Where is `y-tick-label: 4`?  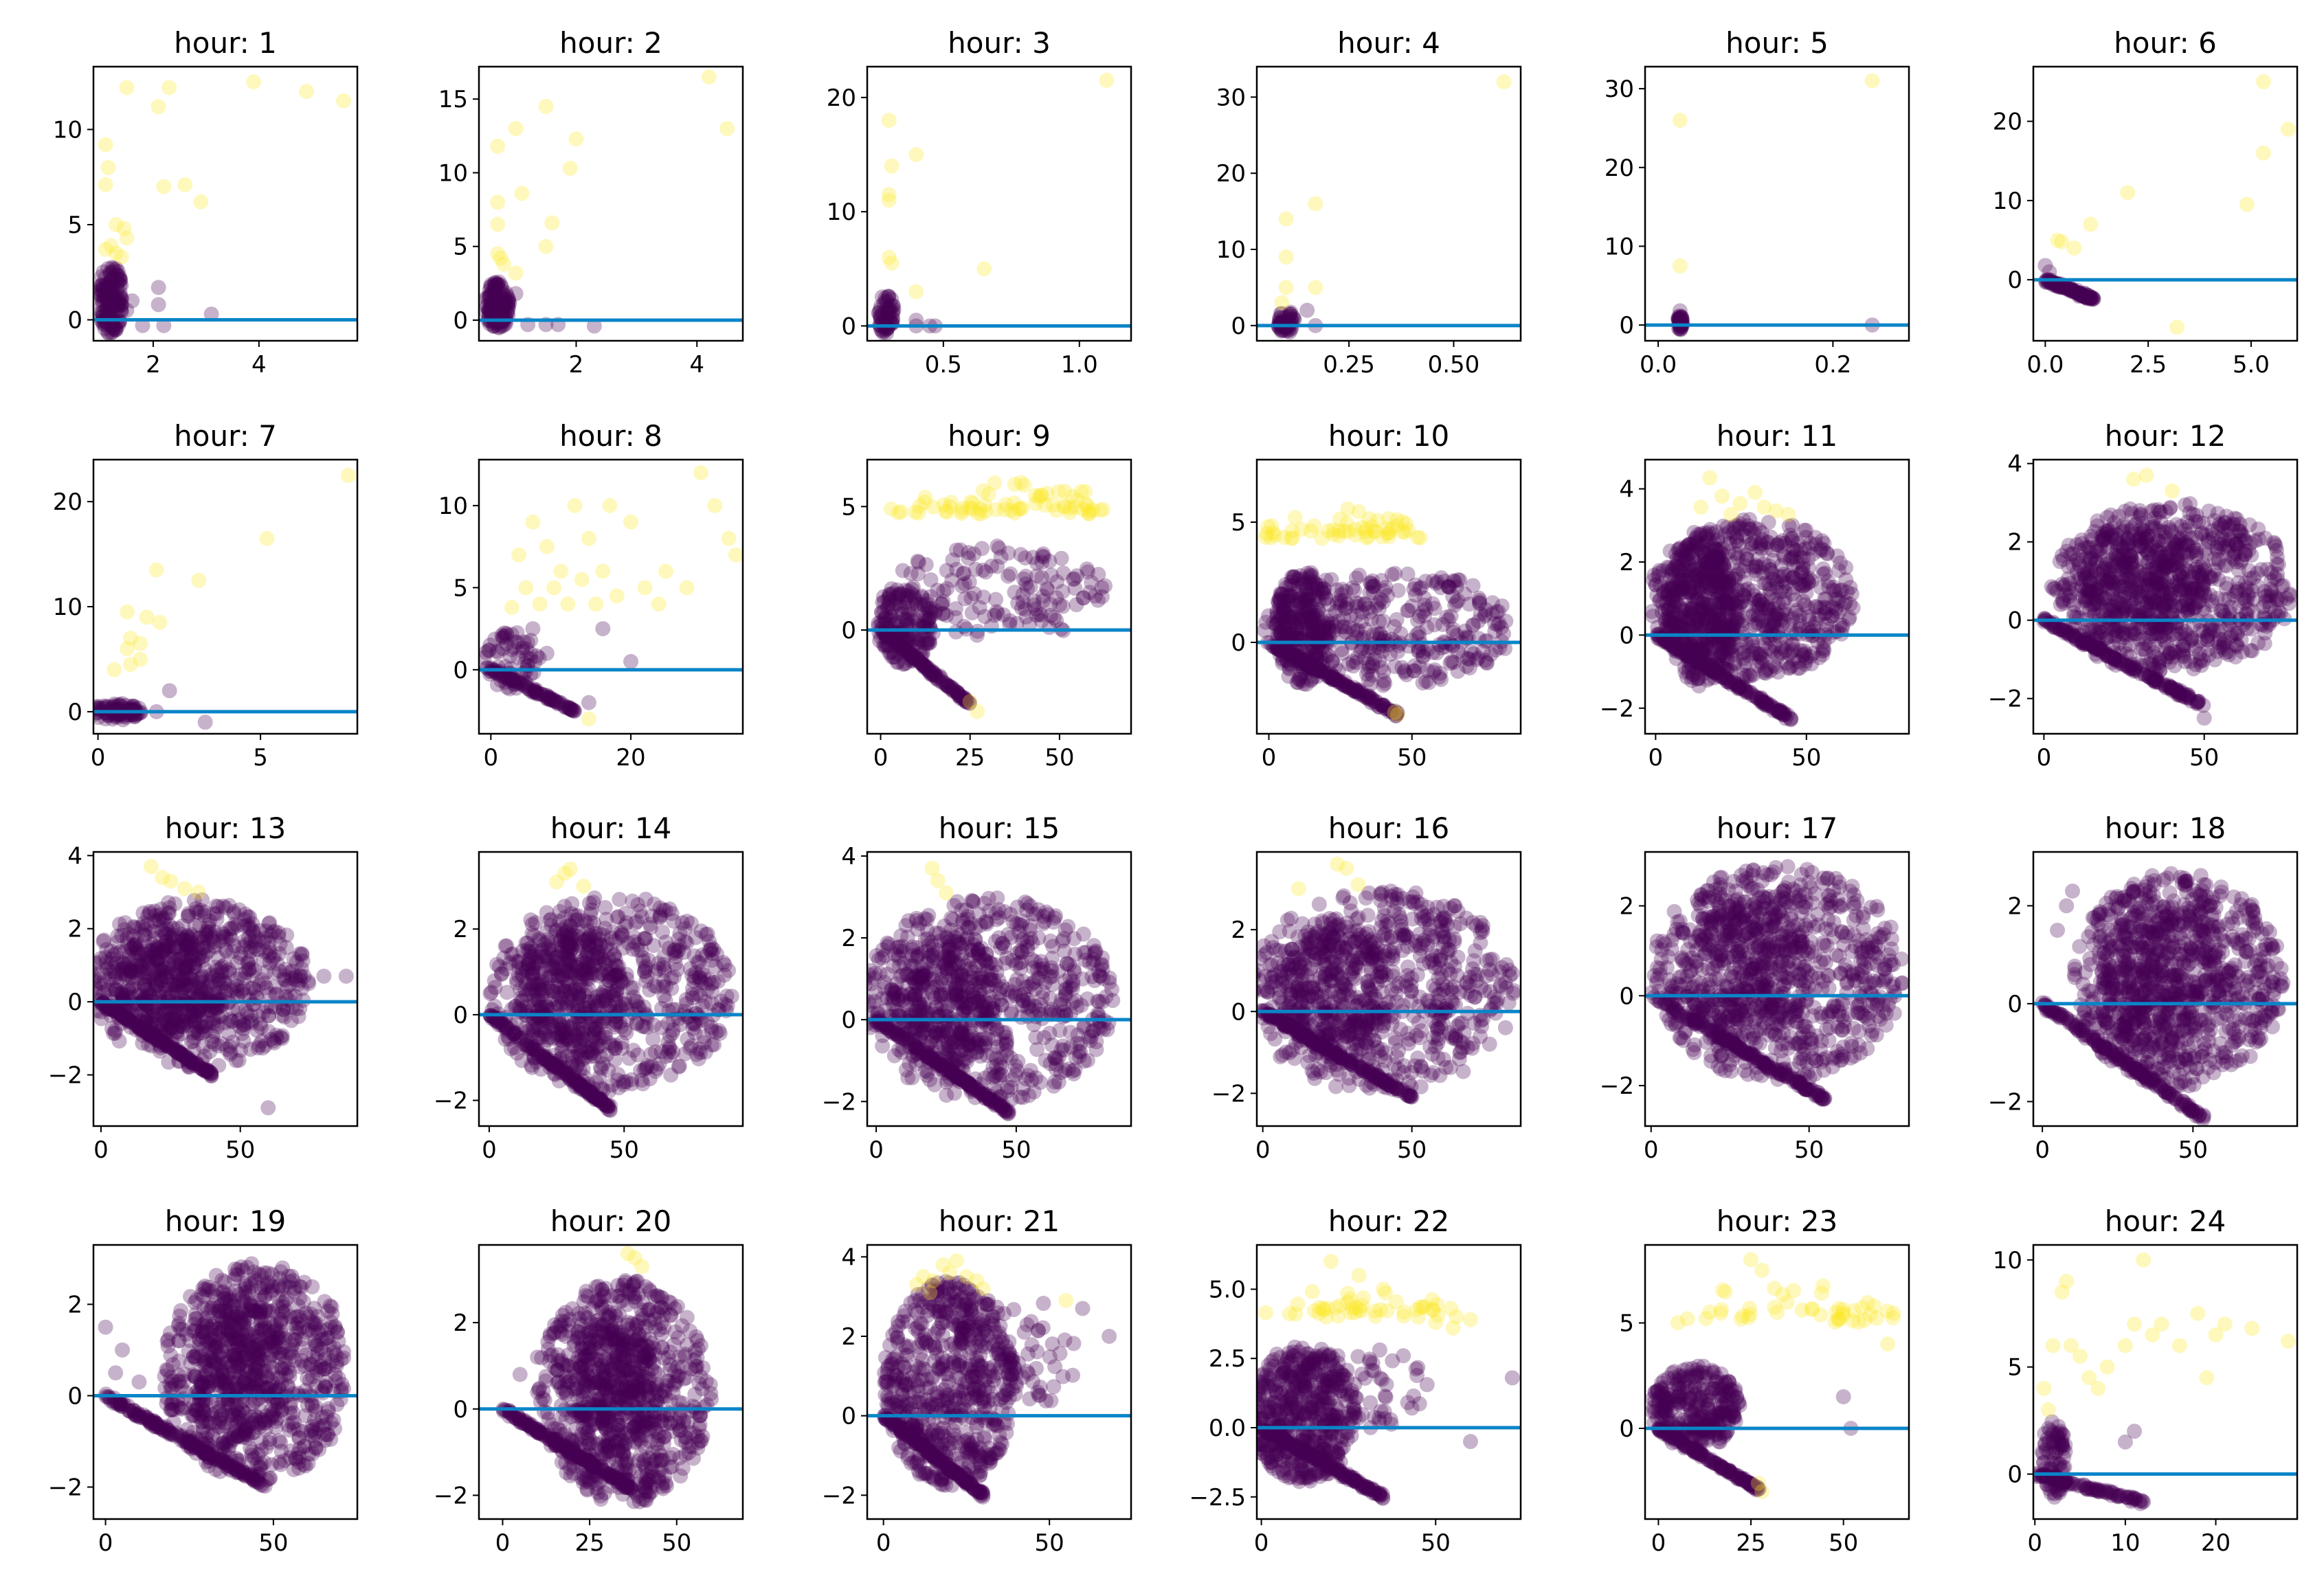
y-tick-label: 4 is located at coordinates (1626, 490).